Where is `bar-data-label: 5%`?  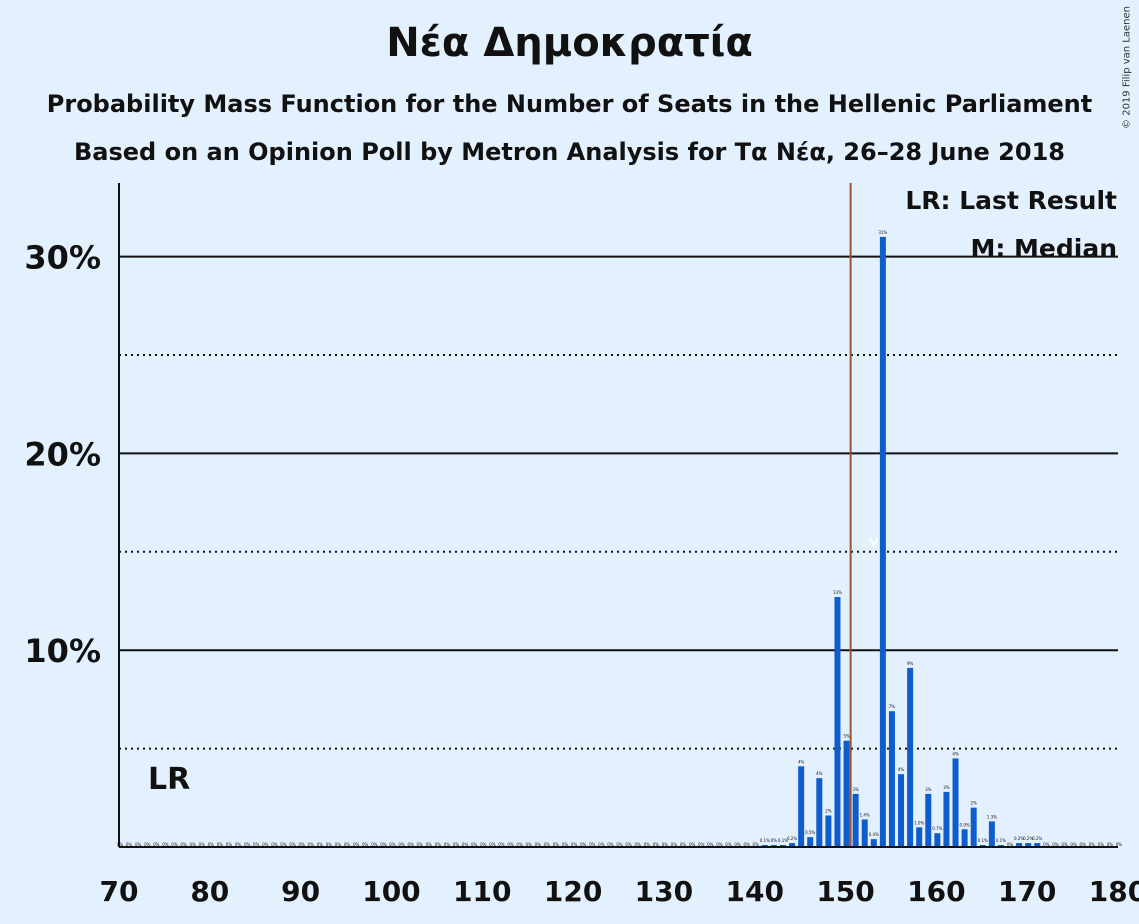 bar-data-label: 5% is located at coordinates (846, 736).